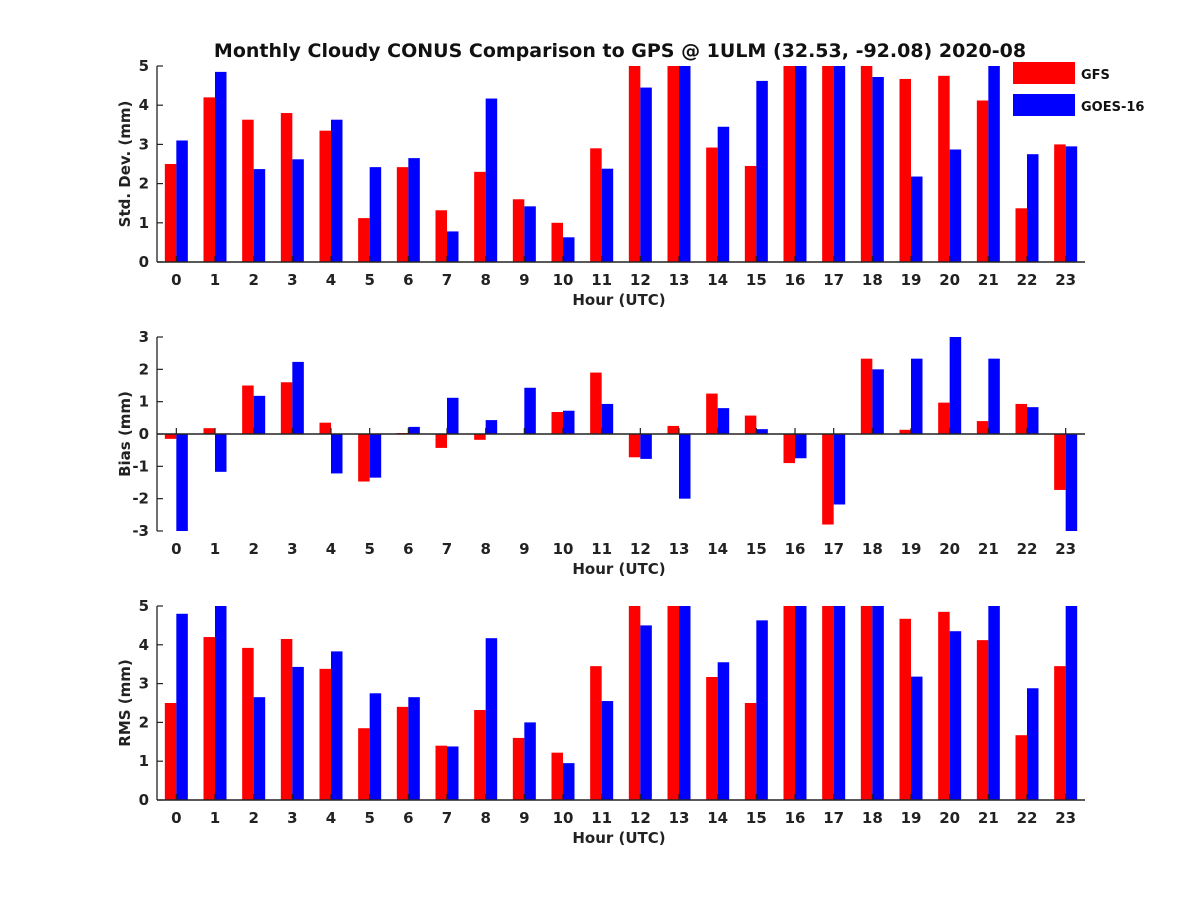 The image size is (1200, 900). What do you see at coordinates (601, 818) in the screenshot?
I see `rms-xtick-label-11: 11` at bounding box center [601, 818].